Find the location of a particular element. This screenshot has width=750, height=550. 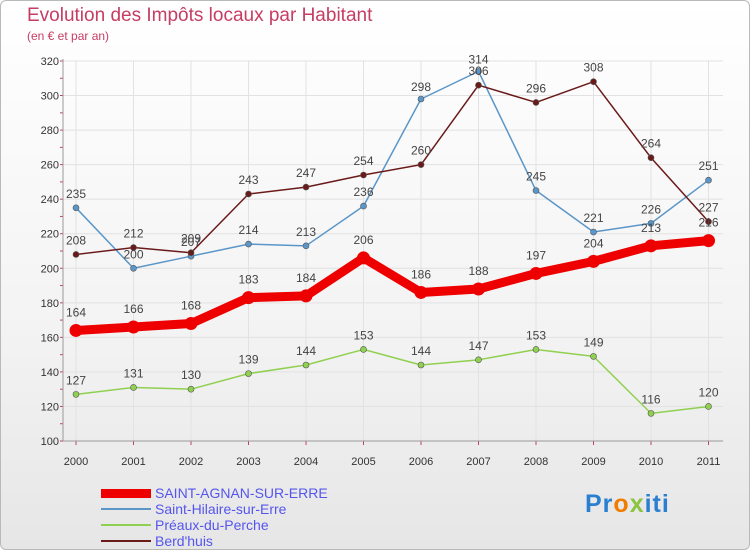

data-label: 213 is located at coordinates (306, 232).